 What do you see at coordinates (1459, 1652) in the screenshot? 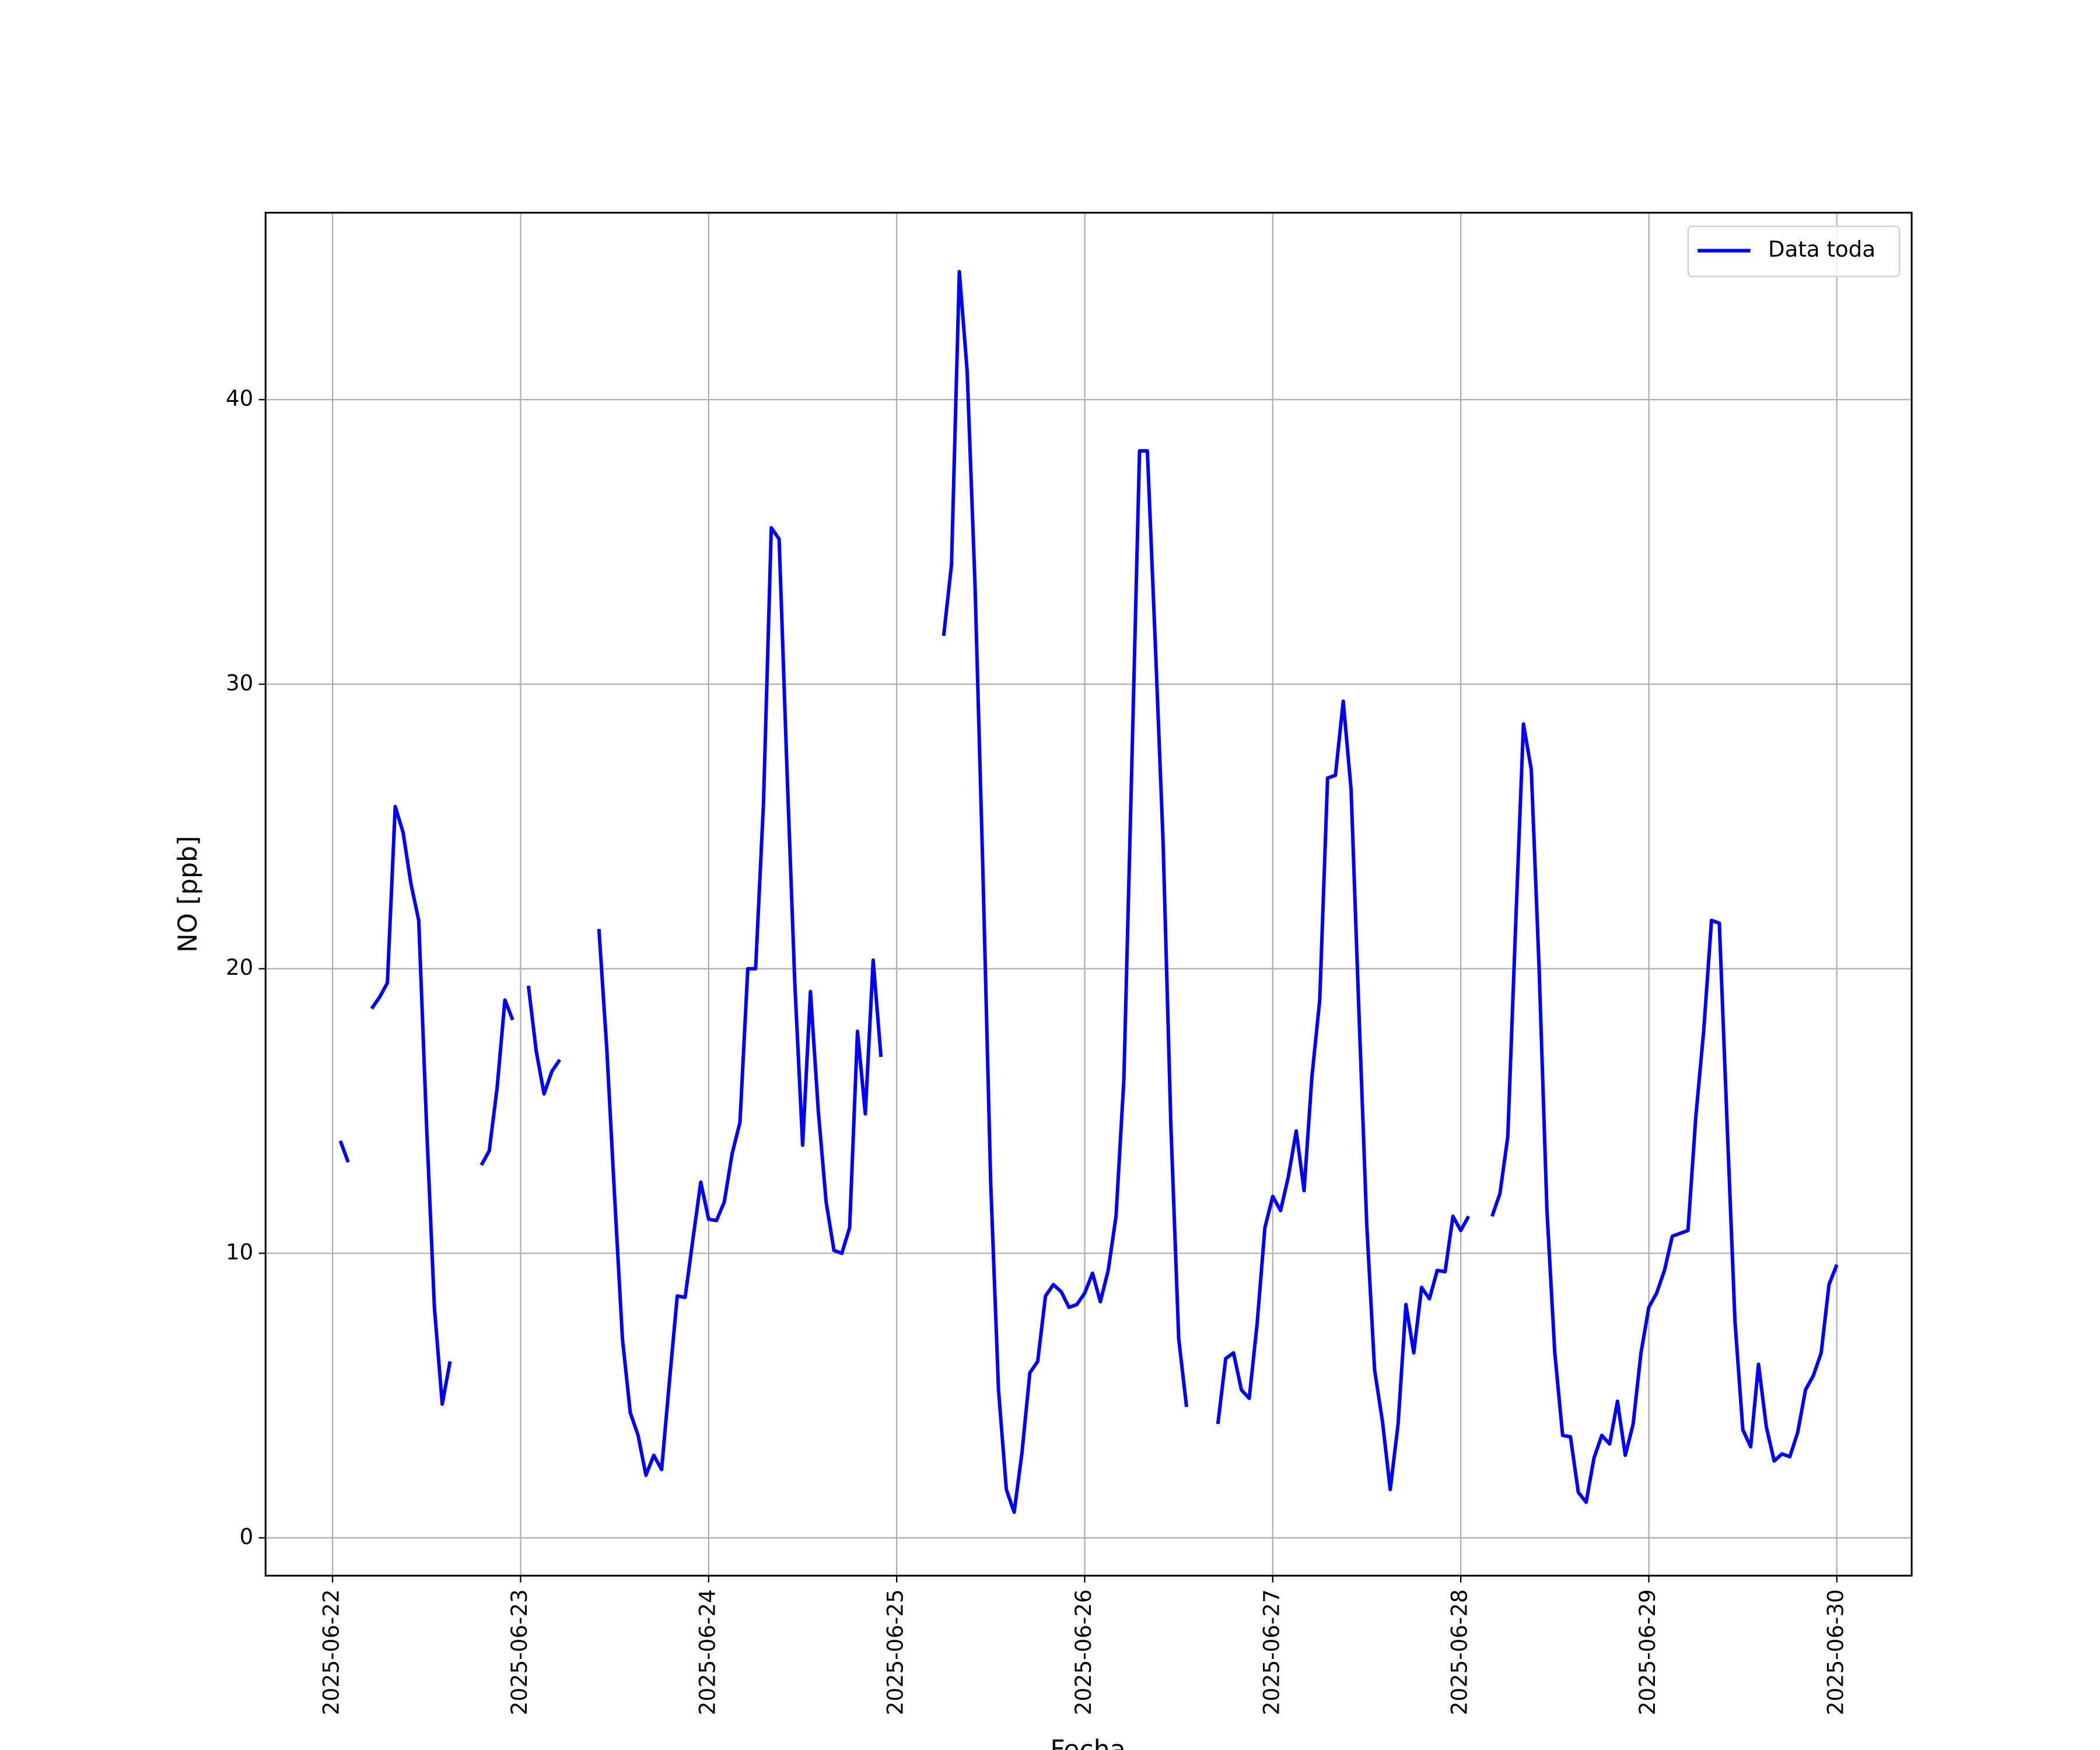
I see `x-tick-label: 2025-06-28` at bounding box center [1459, 1652].